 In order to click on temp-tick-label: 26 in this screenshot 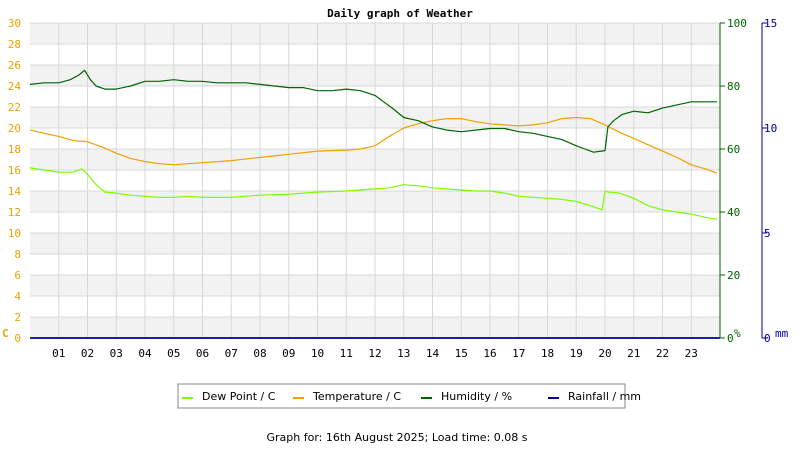, I will do `click(14, 65)`.